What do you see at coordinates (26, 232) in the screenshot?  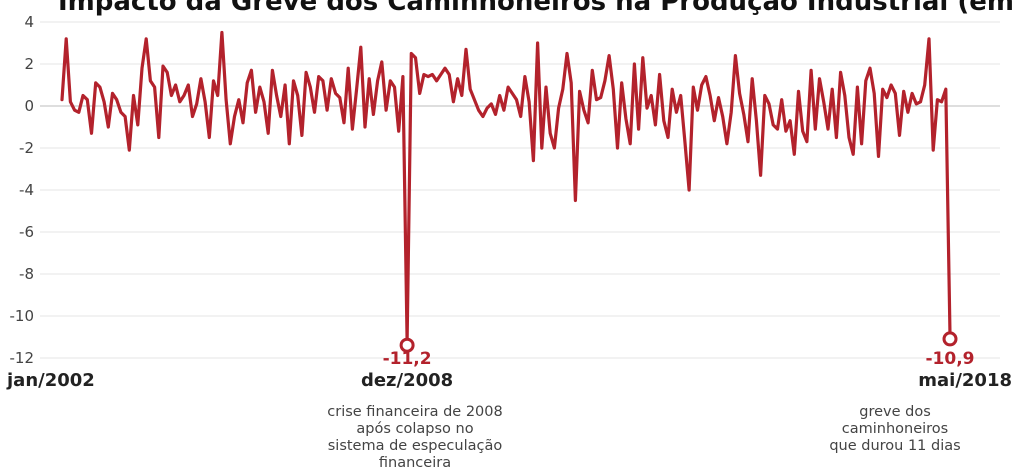 I see `y-tick-label: -6` at bounding box center [26, 232].